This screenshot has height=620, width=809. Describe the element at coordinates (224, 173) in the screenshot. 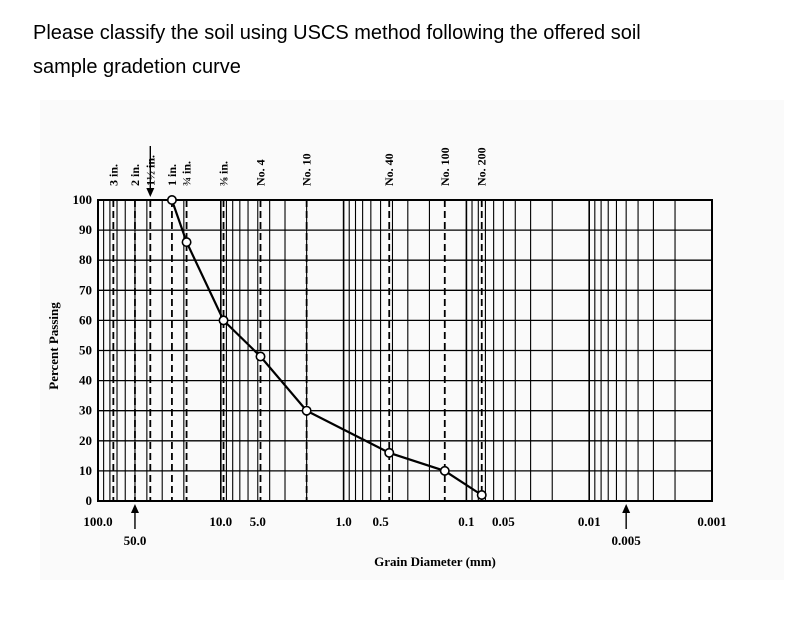

I see `sieve-label: ⅜ in.` at that location.